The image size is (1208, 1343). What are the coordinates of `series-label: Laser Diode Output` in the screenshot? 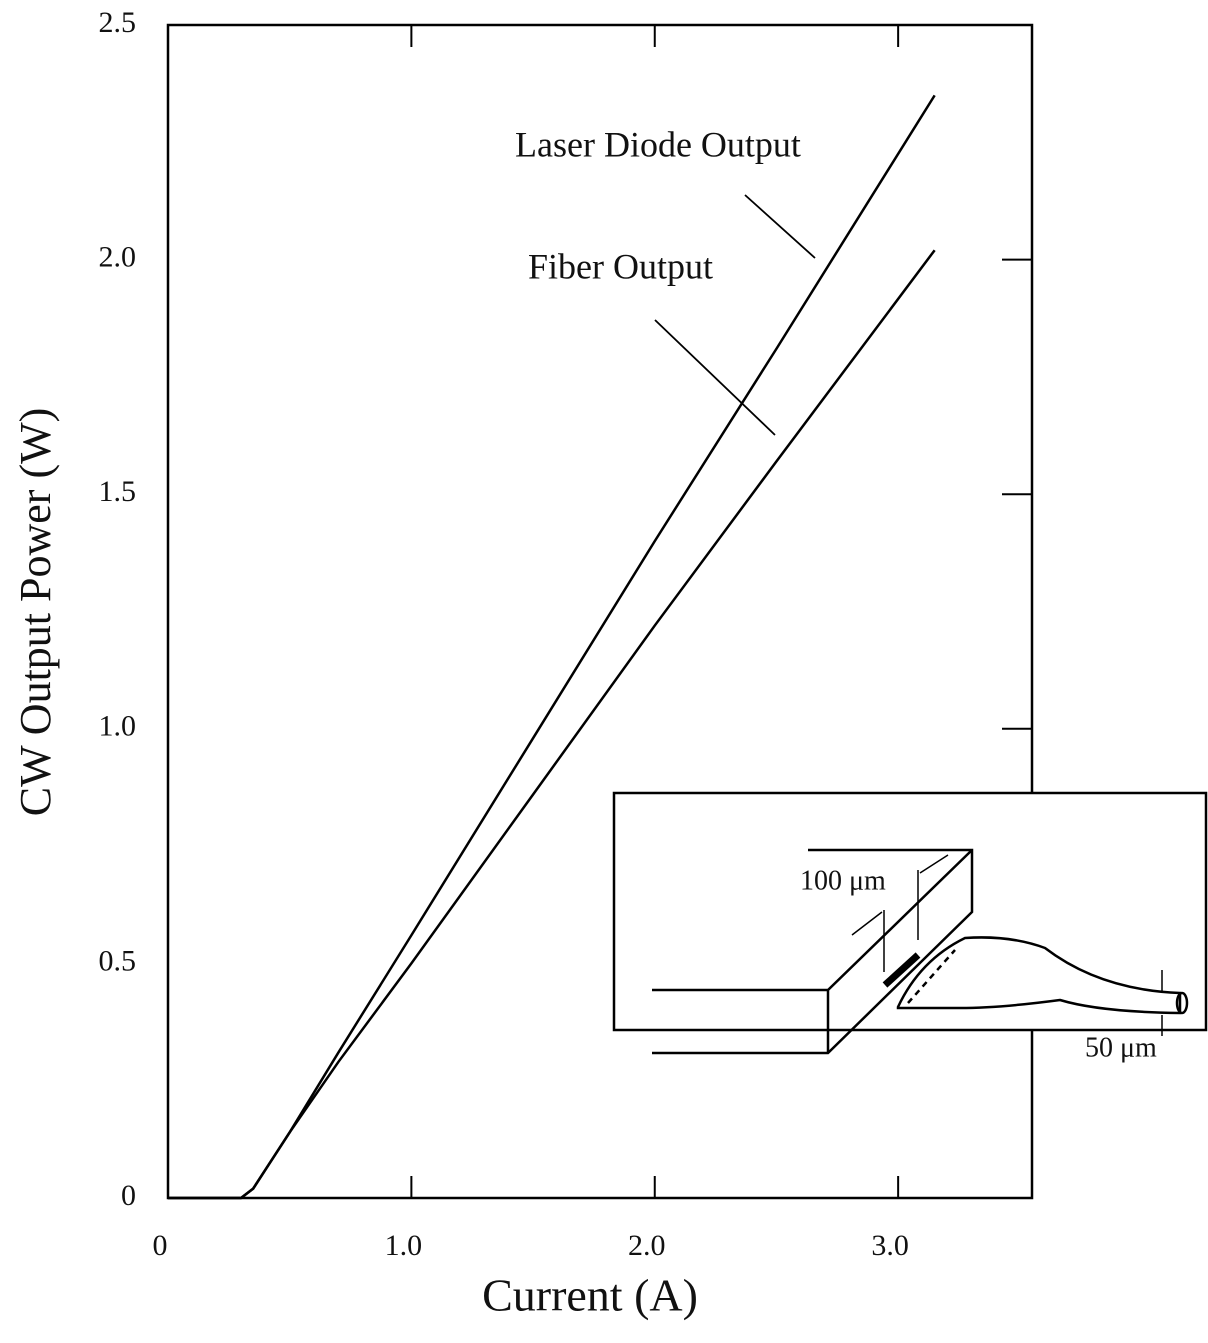 It's located at (658, 144).